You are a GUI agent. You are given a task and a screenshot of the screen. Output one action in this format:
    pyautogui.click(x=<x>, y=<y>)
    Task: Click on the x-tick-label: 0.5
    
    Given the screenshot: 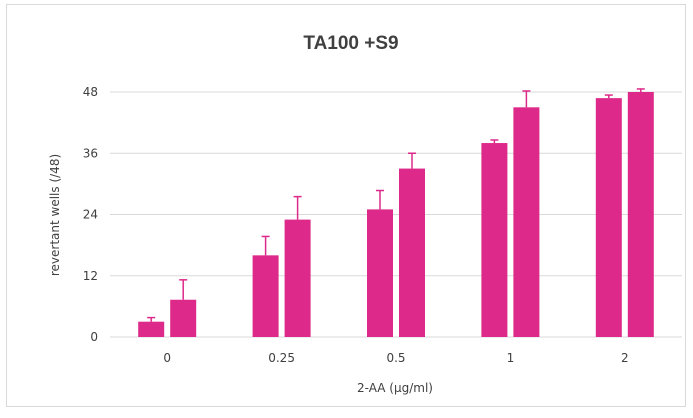 What is the action you would take?
    pyautogui.click(x=395, y=358)
    